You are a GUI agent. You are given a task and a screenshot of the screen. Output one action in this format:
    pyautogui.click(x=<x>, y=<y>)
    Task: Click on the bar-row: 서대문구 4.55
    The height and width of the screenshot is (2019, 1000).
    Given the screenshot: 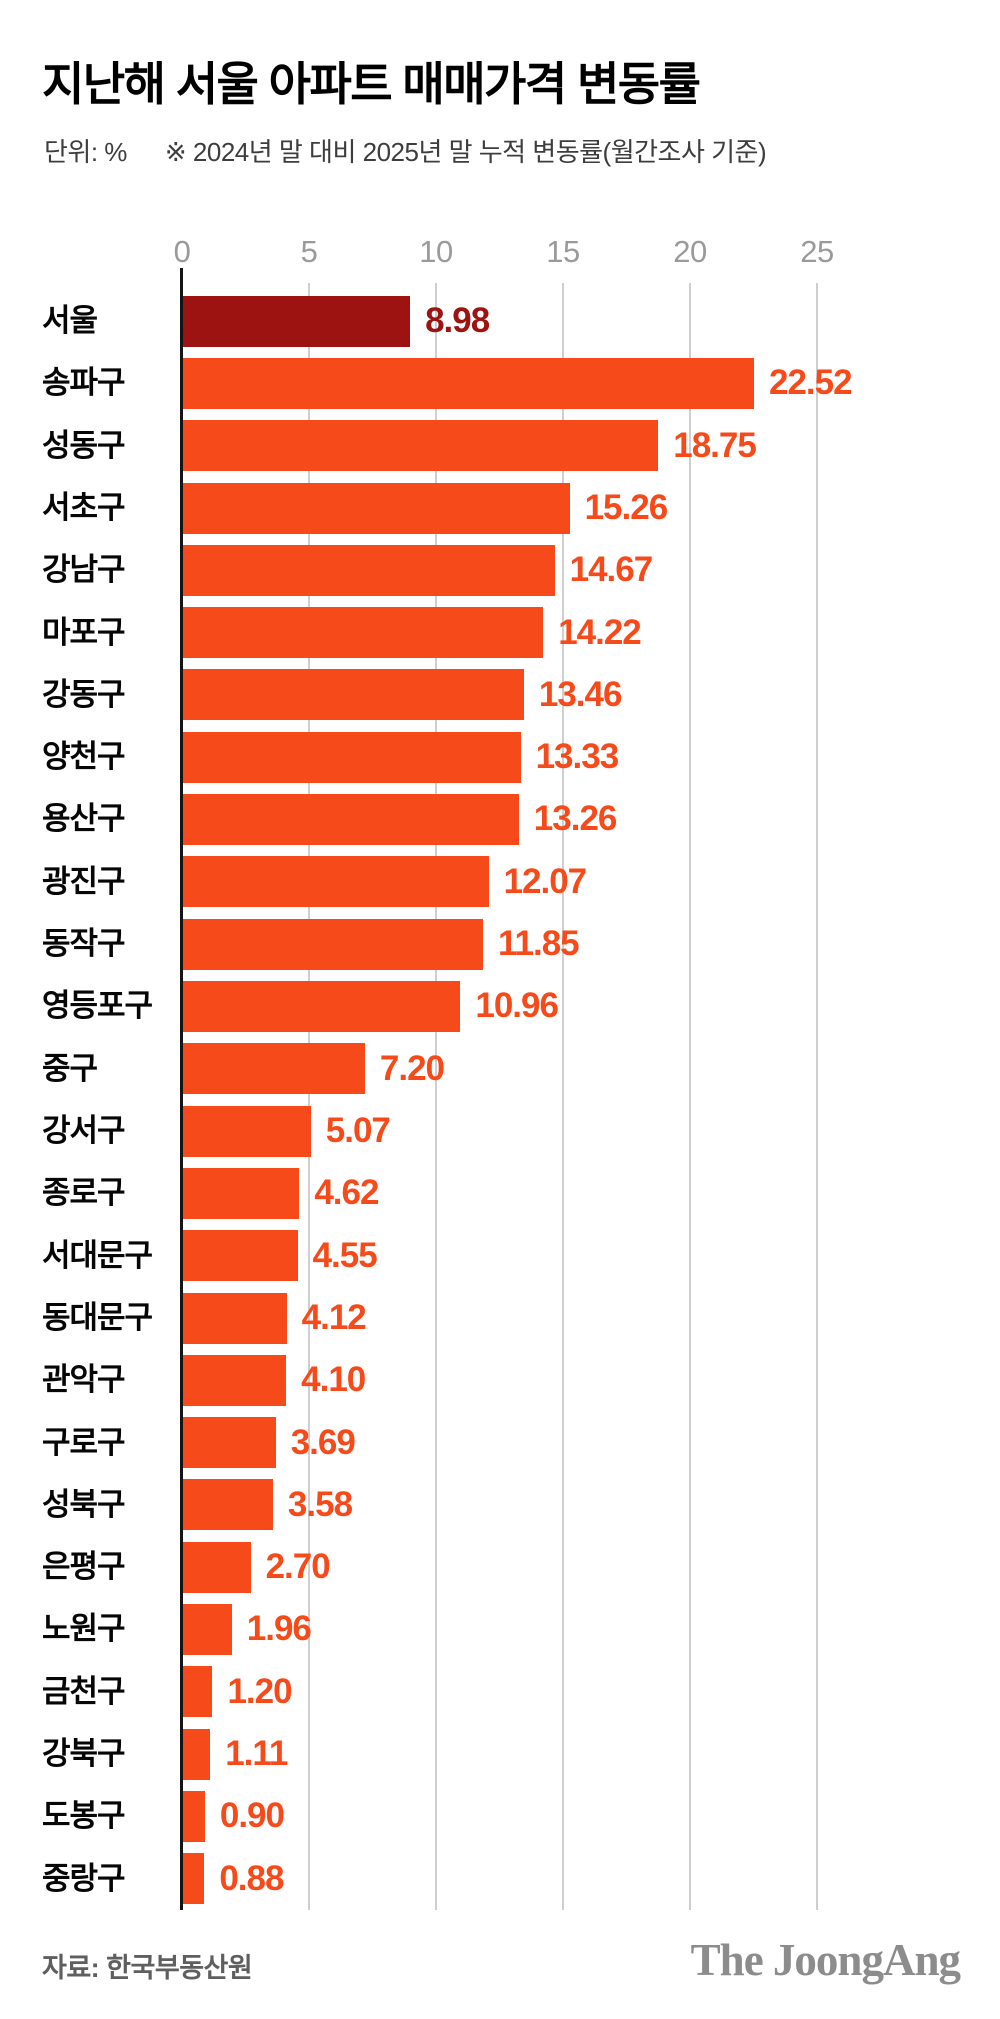 What is the action you would take?
    pyautogui.click(x=500, y=1256)
    